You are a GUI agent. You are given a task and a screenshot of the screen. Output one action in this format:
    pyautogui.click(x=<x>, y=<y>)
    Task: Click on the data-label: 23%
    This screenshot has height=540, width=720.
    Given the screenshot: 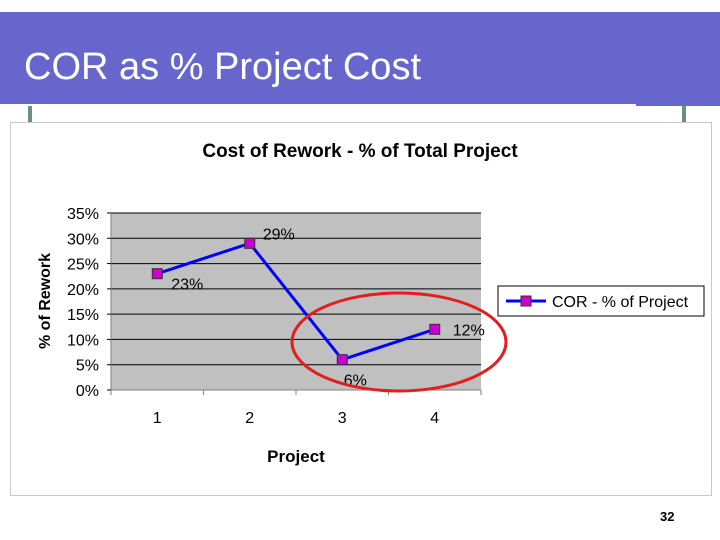 What is the action you would take?
    pyautogui.click(x=187, y=285)
    